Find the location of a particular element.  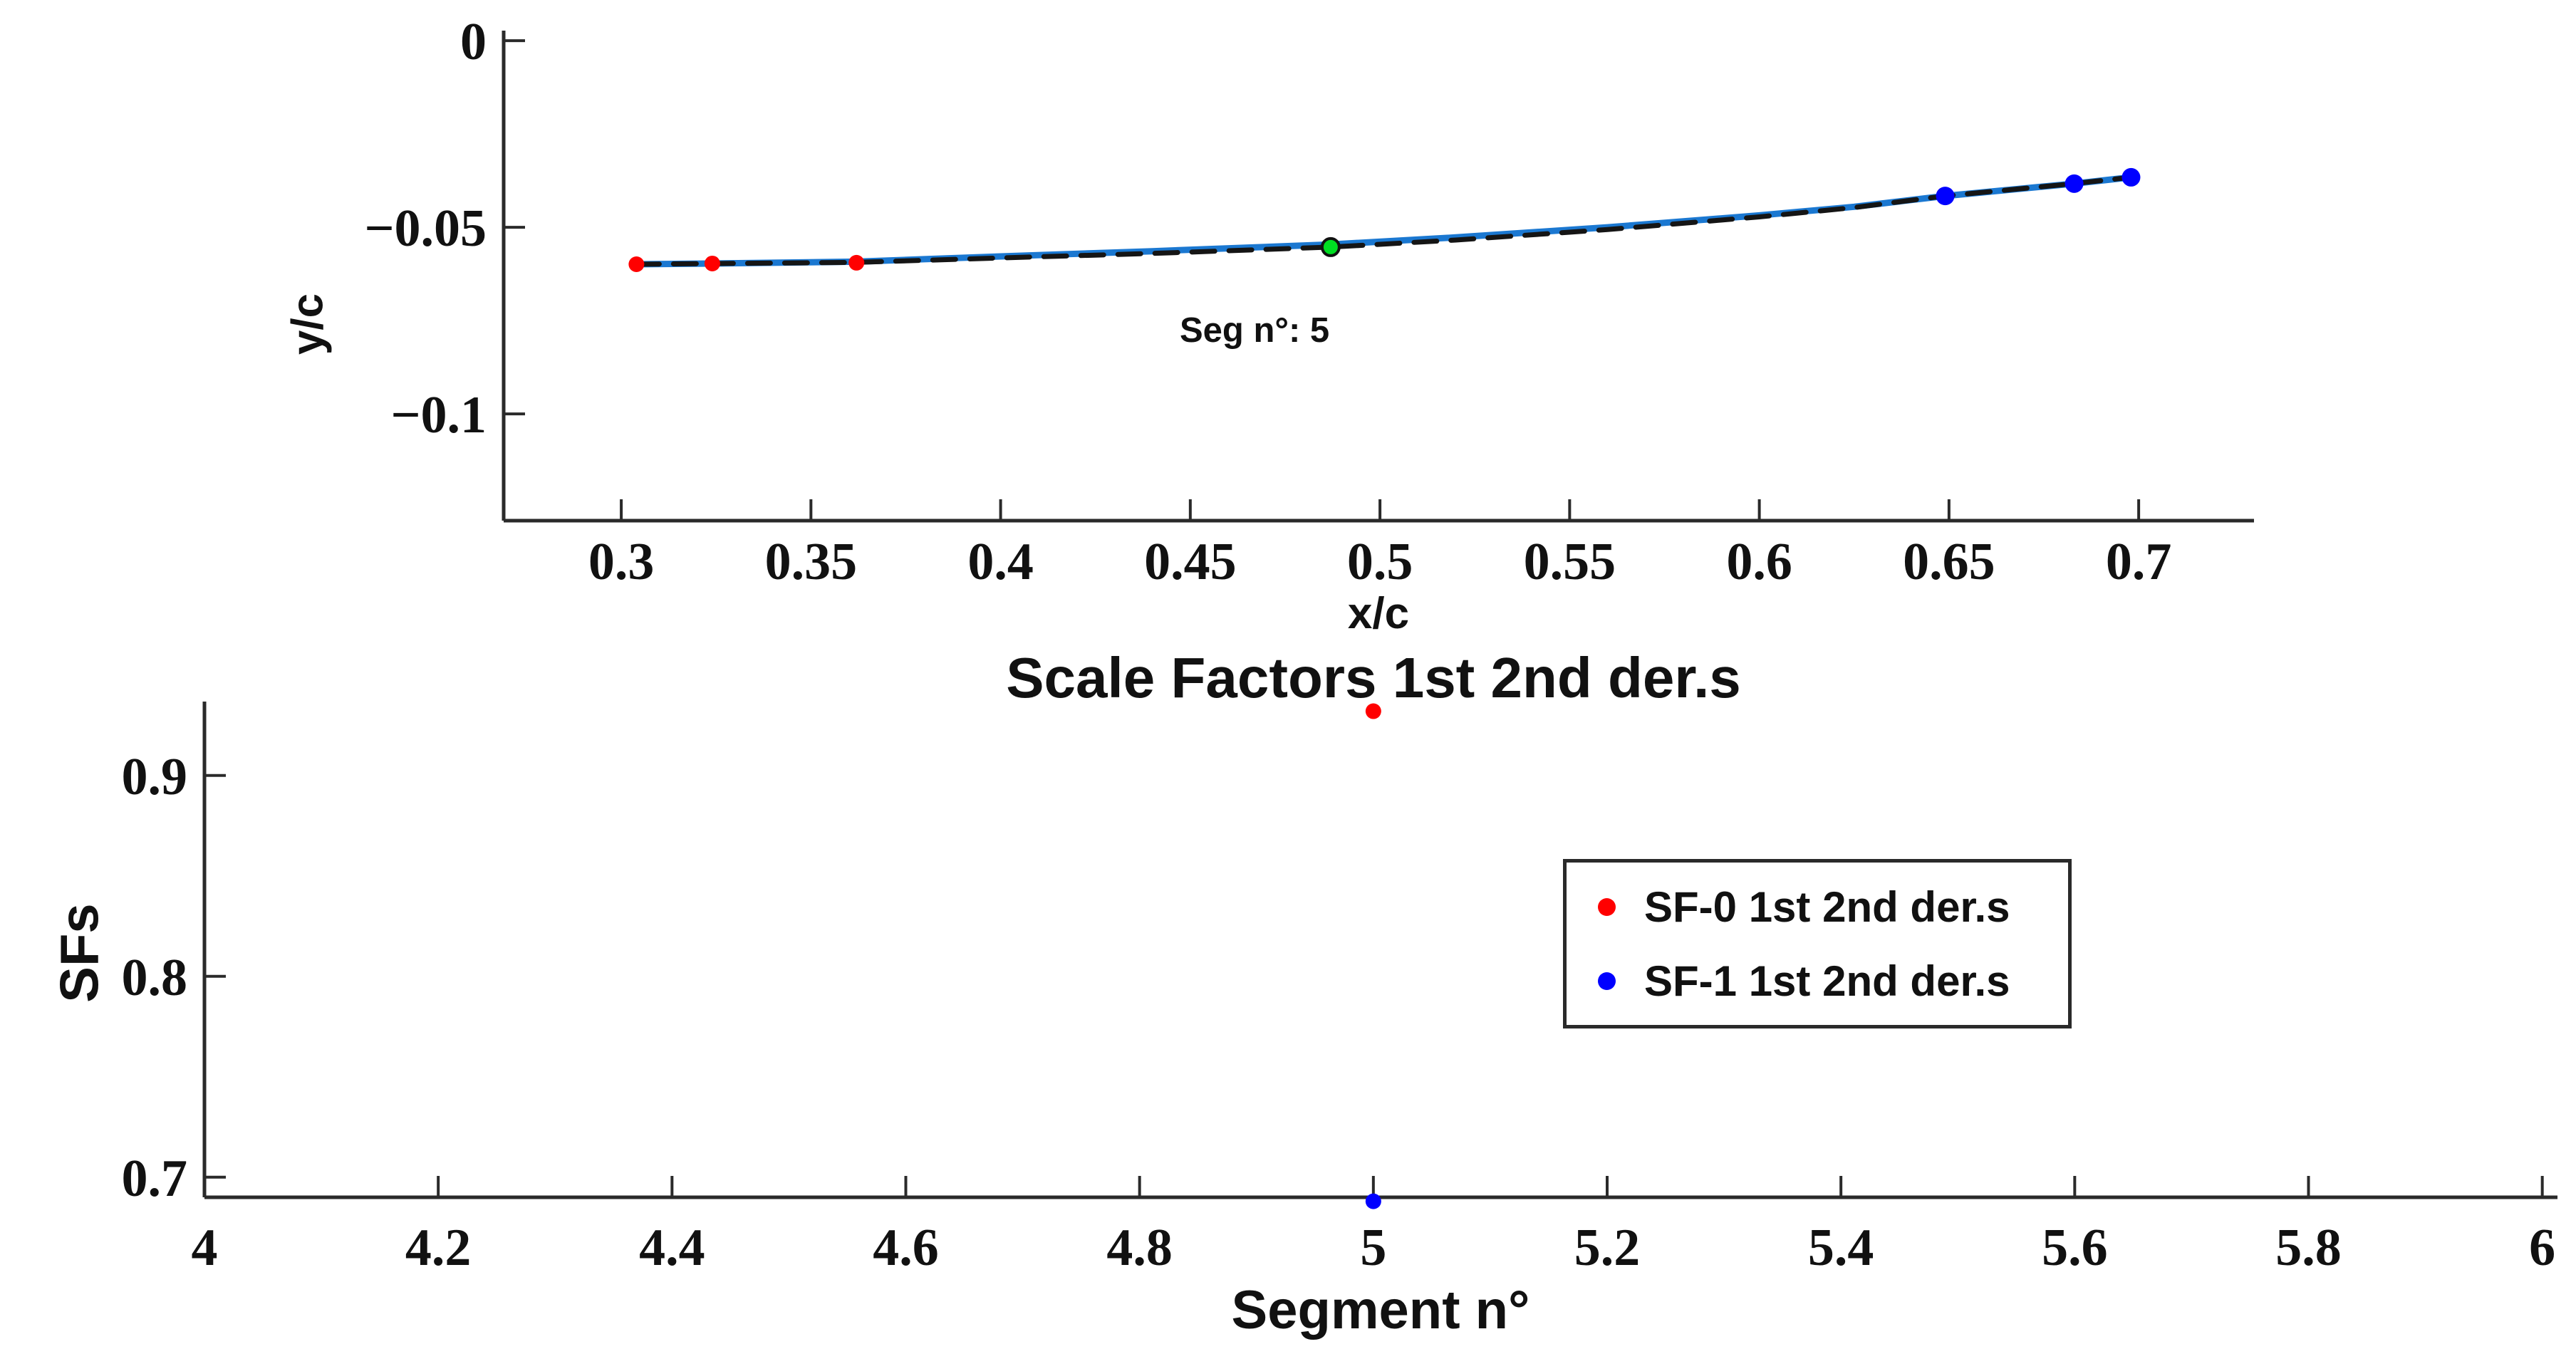

legend-item-label: SF-1 1st 2nd der.s is located at coordinates (1827, 981).